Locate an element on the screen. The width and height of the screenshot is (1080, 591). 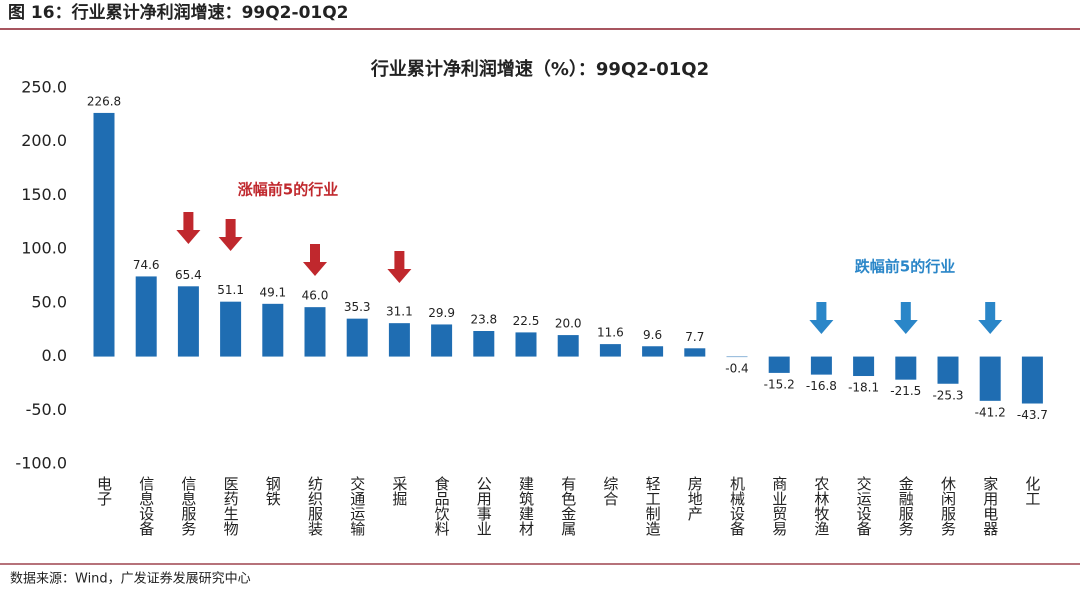
x-tick-label: 交通运输 is located at coordinates (357, 505).